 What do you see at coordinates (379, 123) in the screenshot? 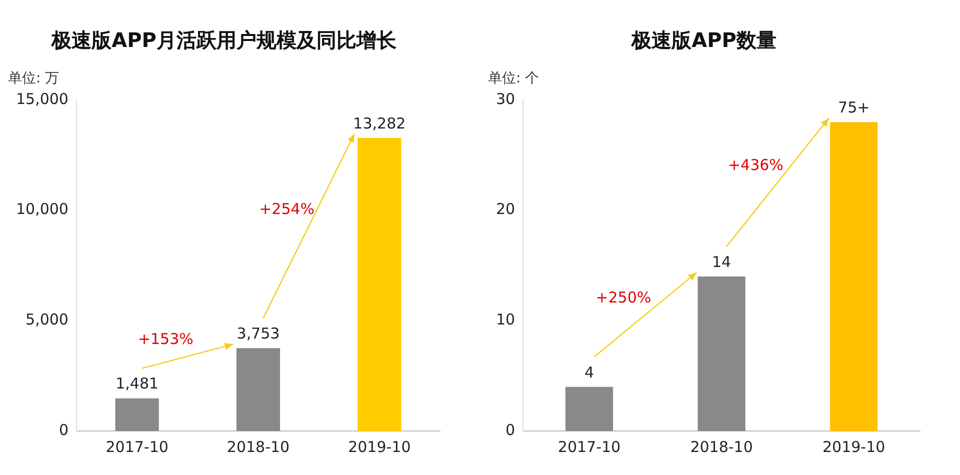
I see `data-label: 13,282` at bounding box center [379, 123].